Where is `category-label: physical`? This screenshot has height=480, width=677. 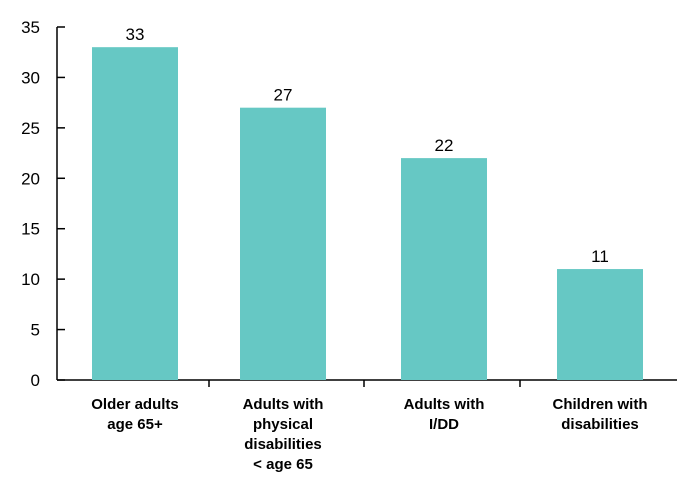 category-label: physical is located at coordinates (283, 424).